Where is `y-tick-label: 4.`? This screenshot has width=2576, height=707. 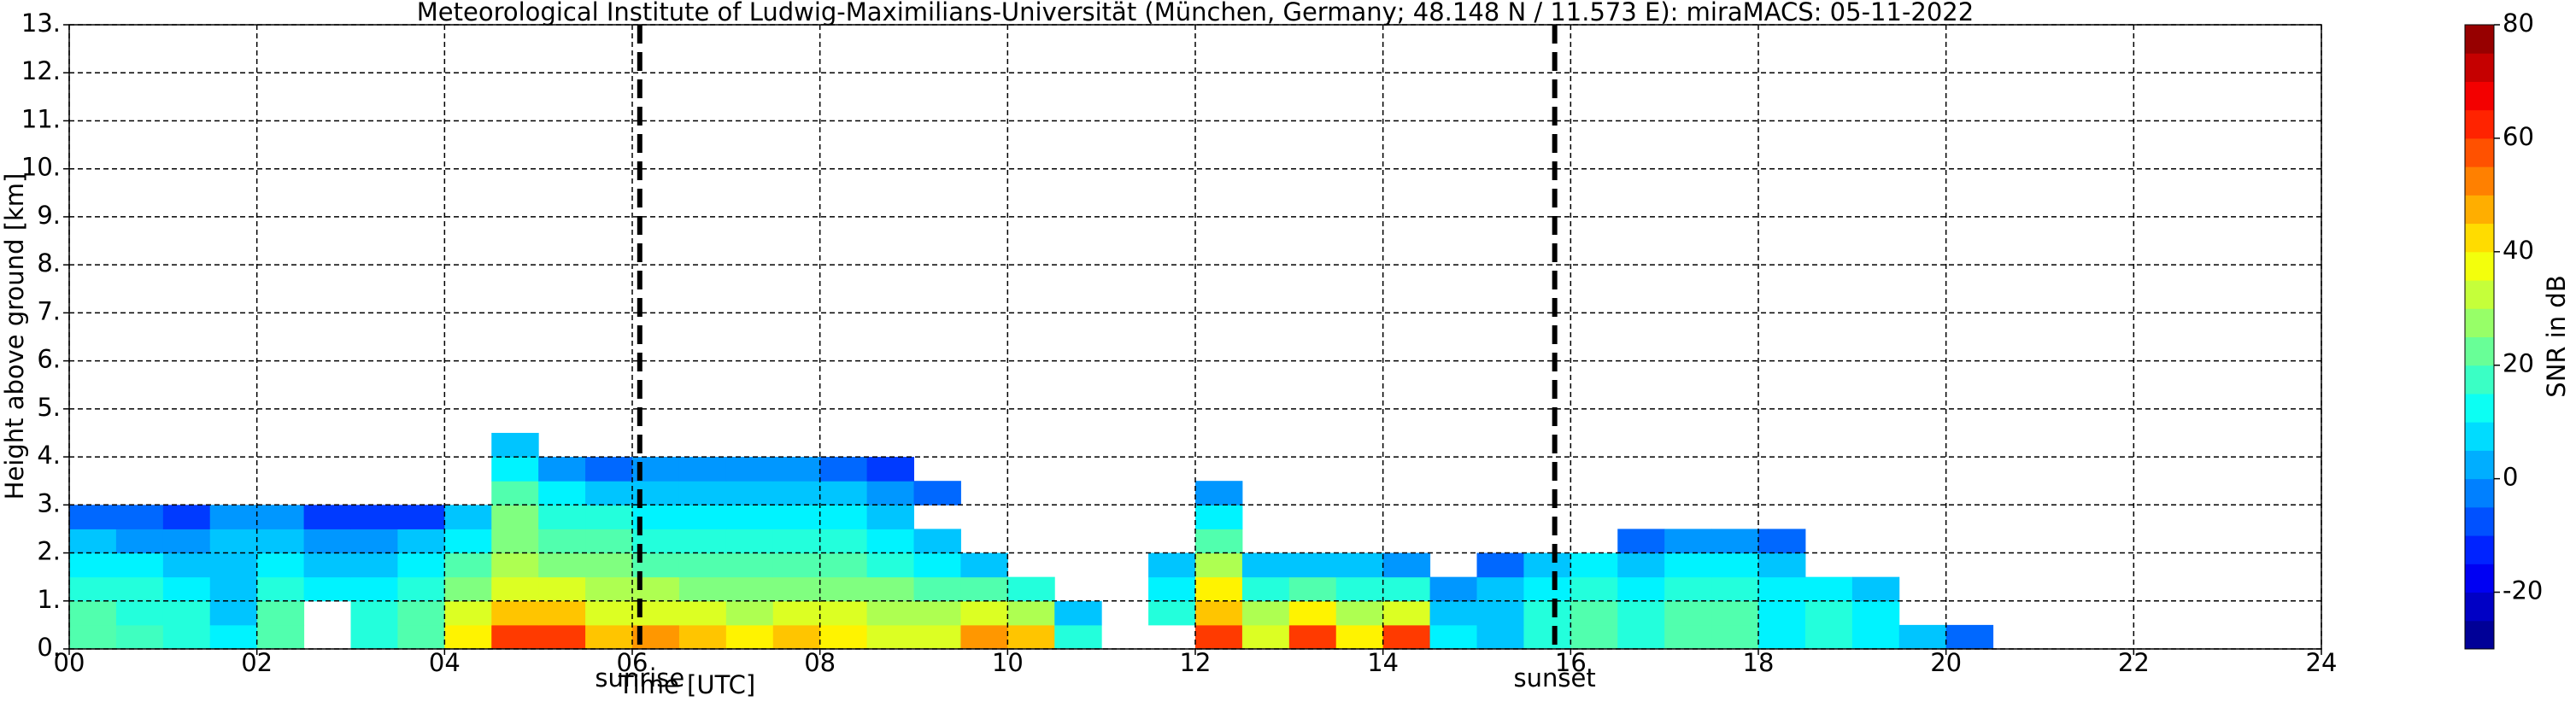 y-tick-label: 4. is located at coordinates (49, 455).